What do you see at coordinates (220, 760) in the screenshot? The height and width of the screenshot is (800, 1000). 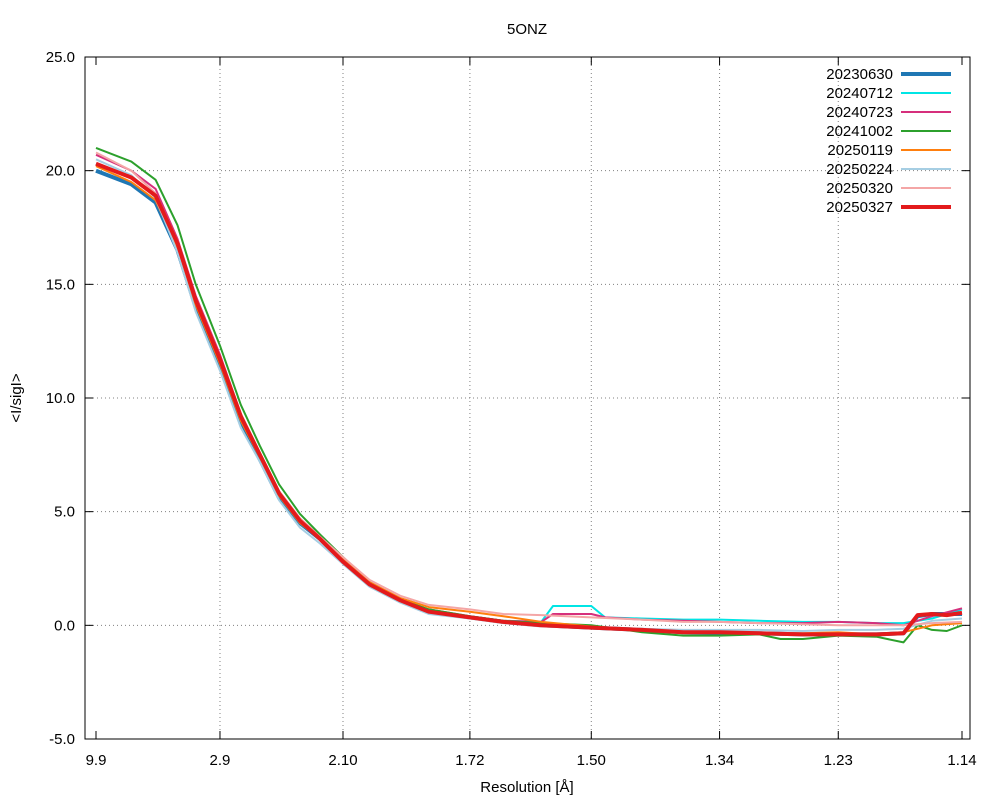 I see `x-tick-label: 2.9` at bounding box center [220, 760].